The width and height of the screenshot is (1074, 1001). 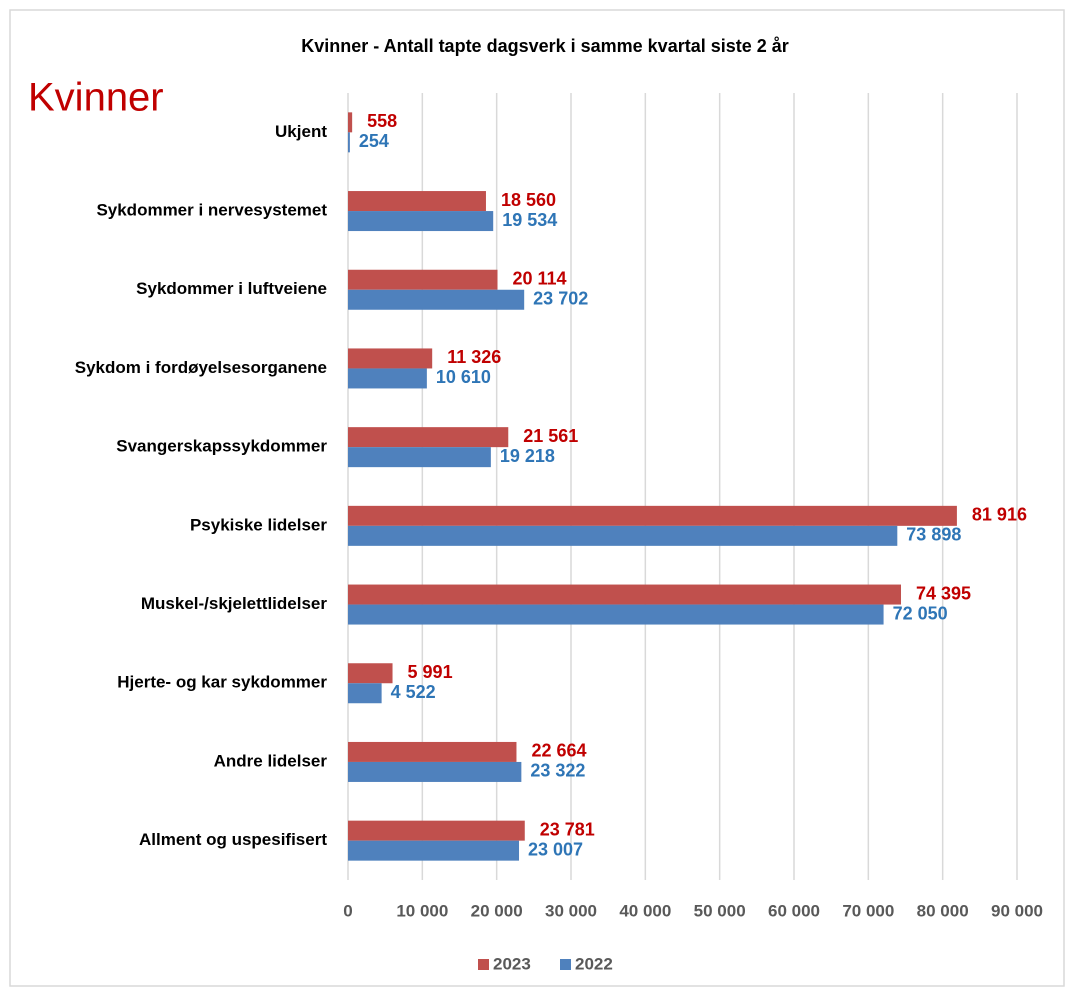 I want to click on category-label: Svangerskapssykdommer, so click(x=221, y=446).